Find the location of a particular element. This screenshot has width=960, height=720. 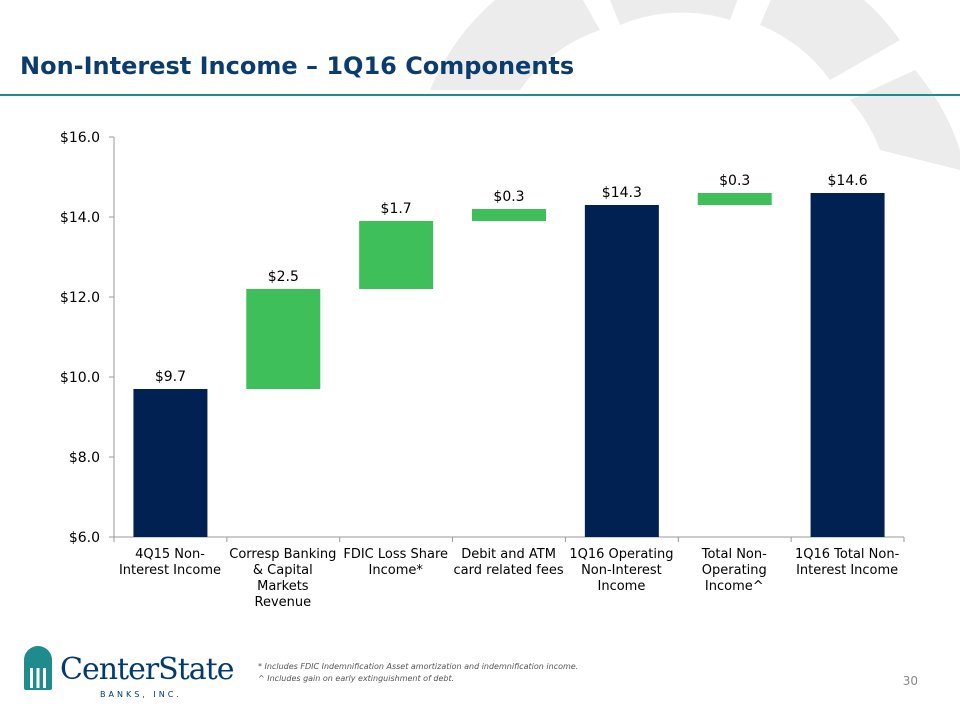

value-label: $1.7 is located at coordinates (396, 209).